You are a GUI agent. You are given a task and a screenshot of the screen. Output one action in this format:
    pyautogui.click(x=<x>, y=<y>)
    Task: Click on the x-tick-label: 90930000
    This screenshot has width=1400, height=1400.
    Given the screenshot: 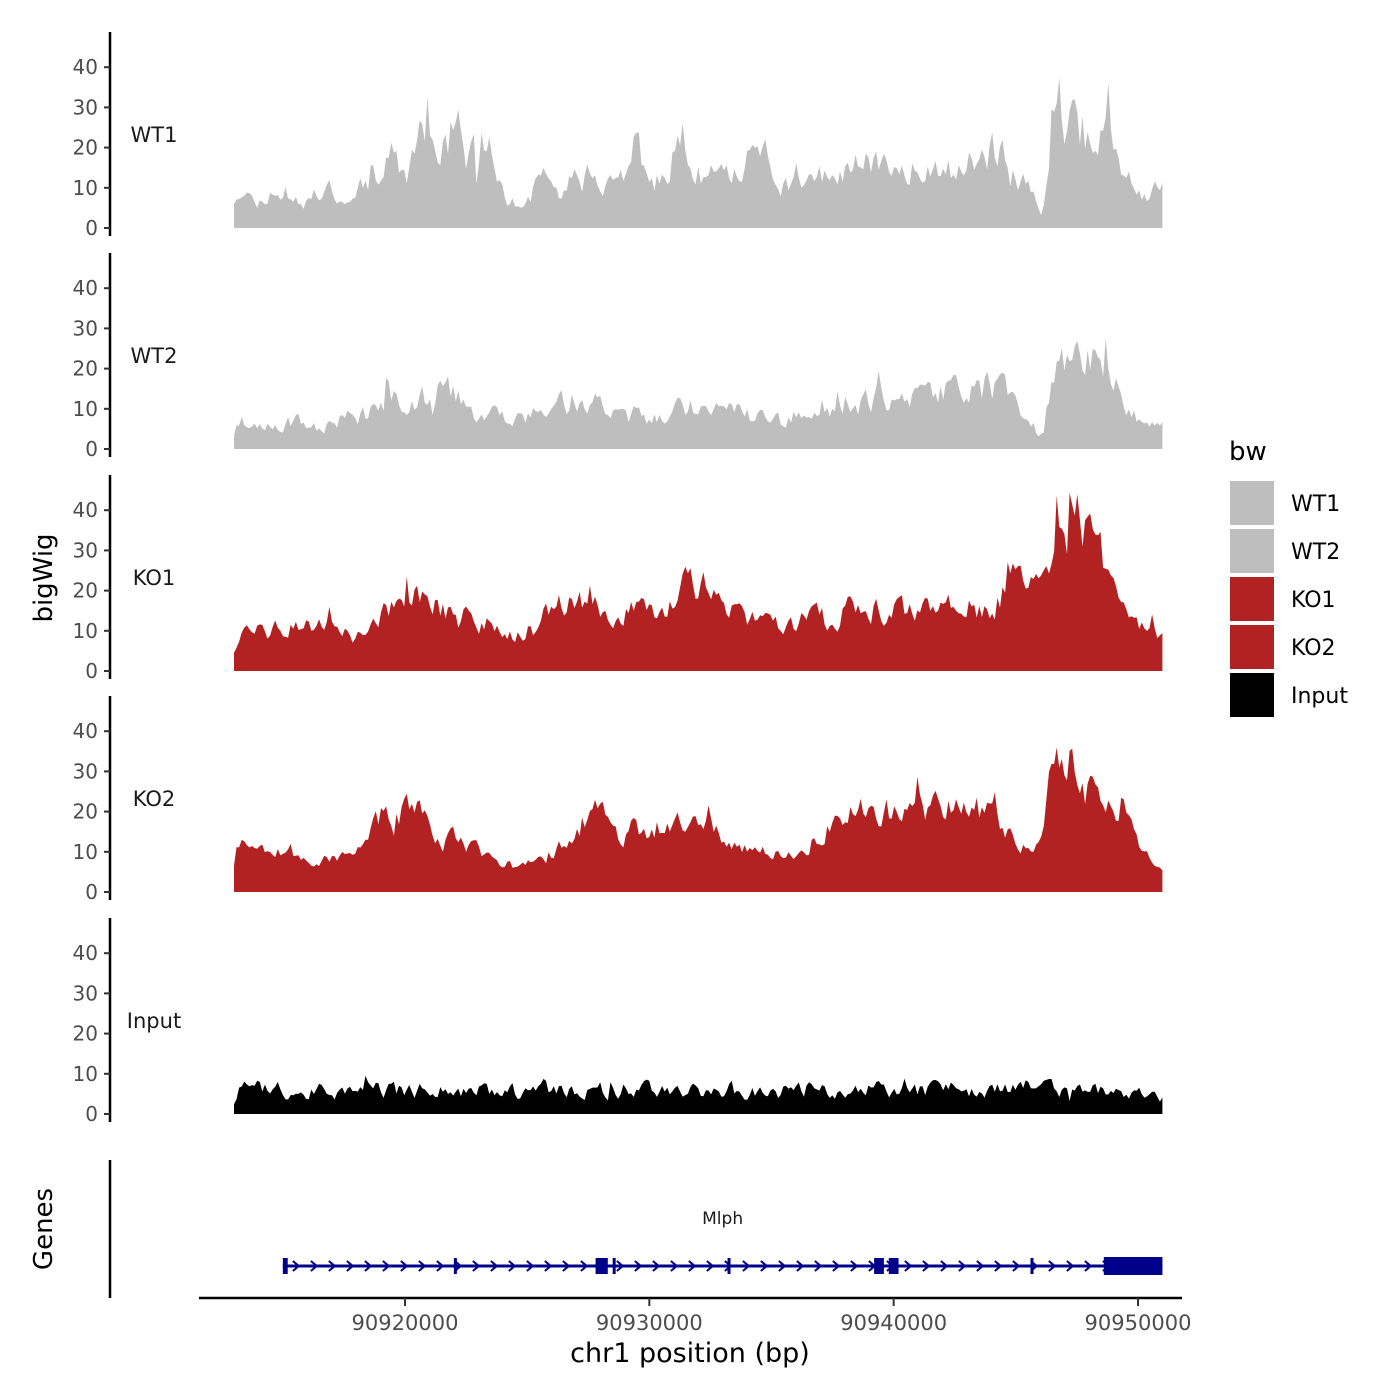 What is the action you would take?
    pyautogui.click(x=649, y=1323)
    